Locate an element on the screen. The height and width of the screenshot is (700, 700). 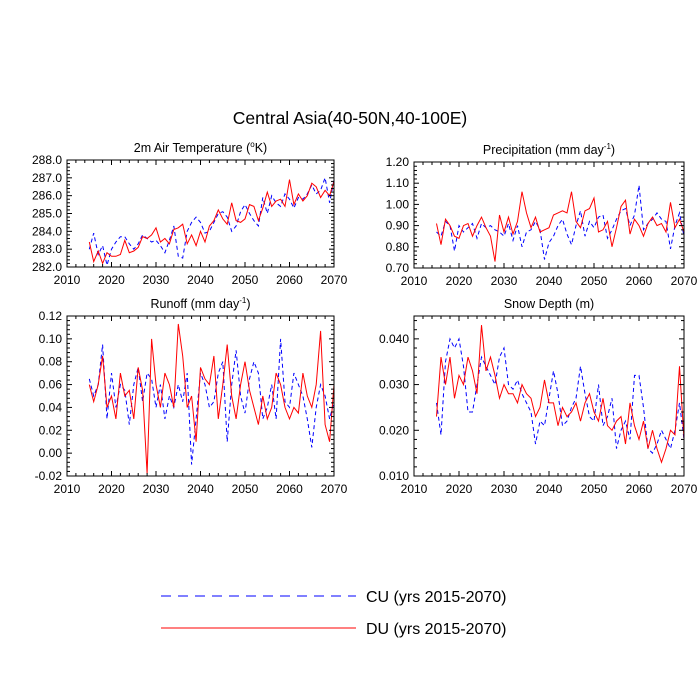
y-tick-label: 0.010 is located at coordinates (394, 476).